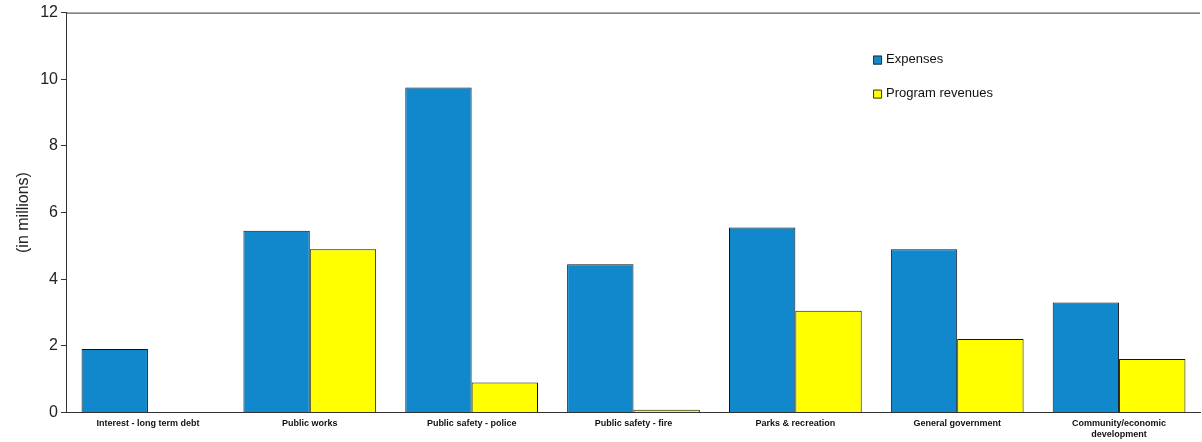 The height and width of the screenshot is (442, 1202). I want to click on y-axis-title: (in millions), so click(23, 212).